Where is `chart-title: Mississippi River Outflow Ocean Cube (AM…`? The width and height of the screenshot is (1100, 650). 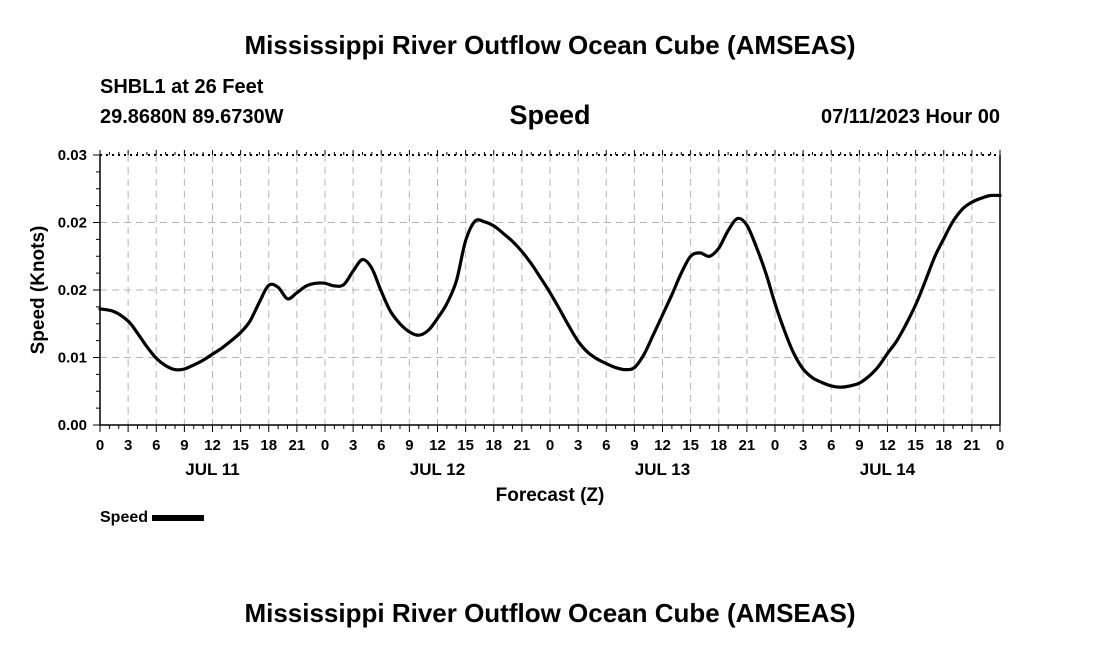 chart-title: Mississippi River Outflow Ocean Cube (AM… is located at coordinates (550, 45).